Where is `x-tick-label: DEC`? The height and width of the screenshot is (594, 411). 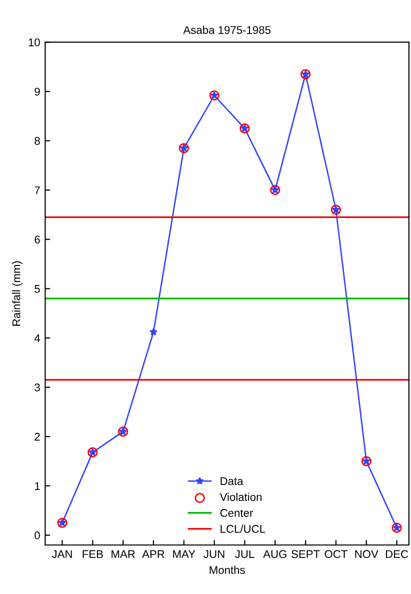
x-tick-label: DEC is located at coordinates (397, 554).